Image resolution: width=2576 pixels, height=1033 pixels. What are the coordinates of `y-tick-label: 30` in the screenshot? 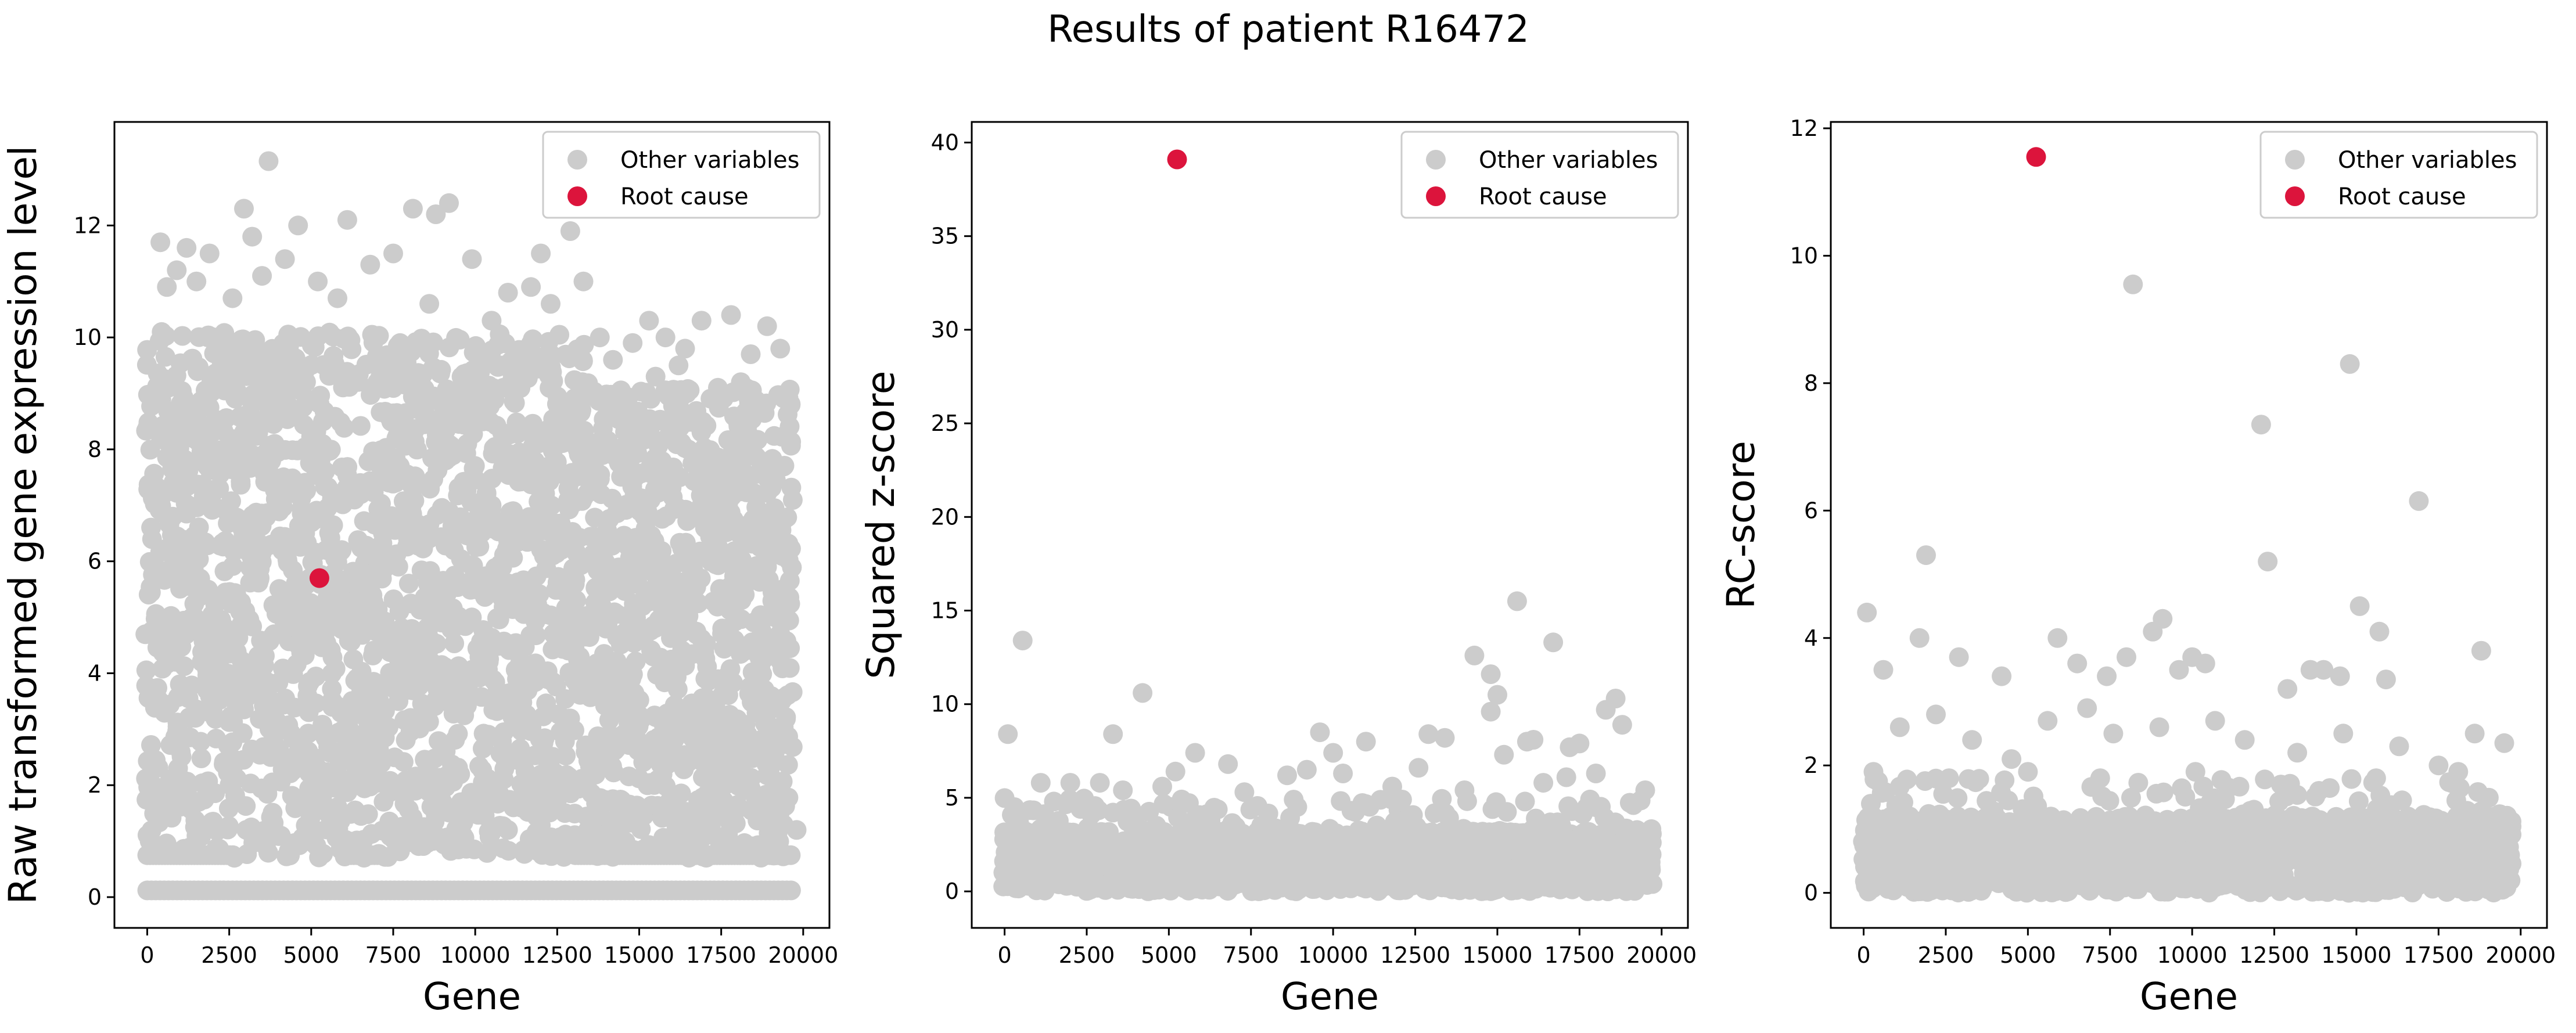 It's located at (945, 330).